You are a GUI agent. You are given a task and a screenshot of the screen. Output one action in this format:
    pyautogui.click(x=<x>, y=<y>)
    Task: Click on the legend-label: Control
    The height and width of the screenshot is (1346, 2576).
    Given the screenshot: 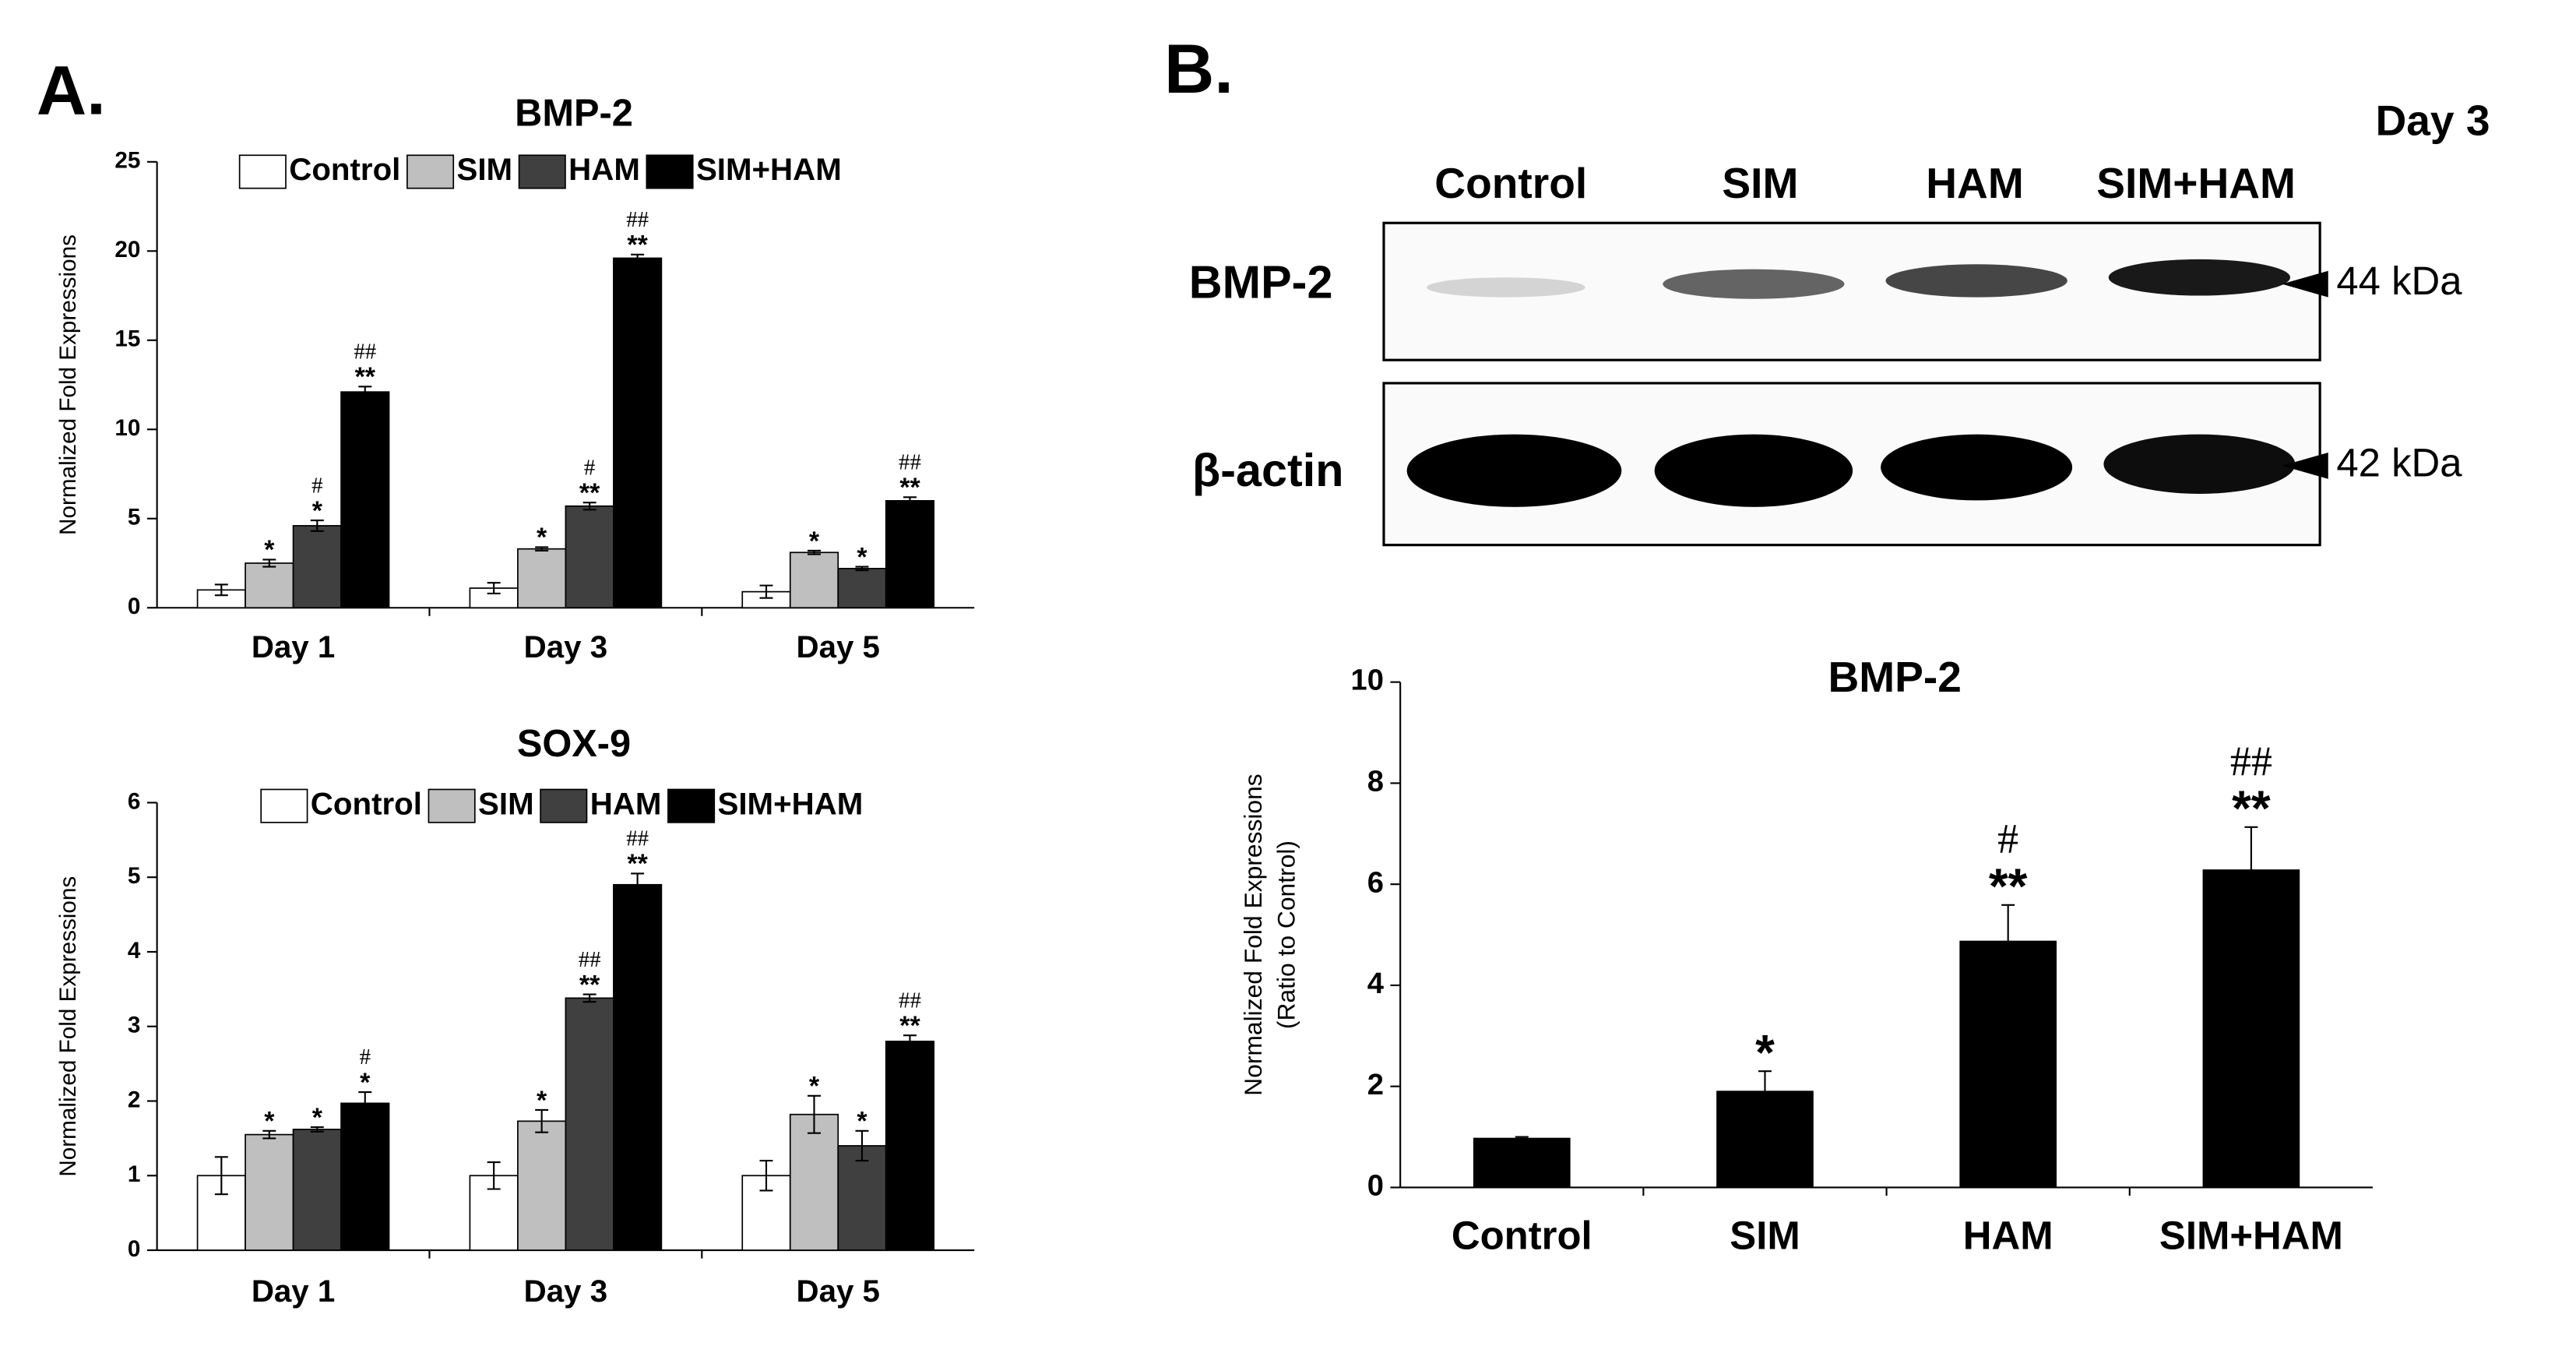 What is the action you would take?
    pyautogui.click(x=344, y=170)
    